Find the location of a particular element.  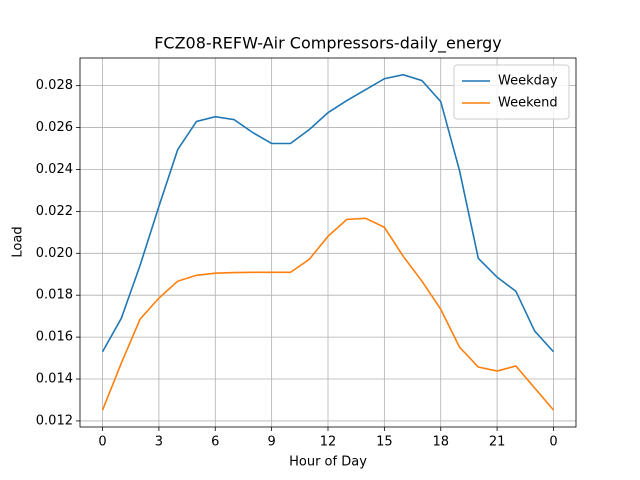

y-tick-label: 0.016 is located at coordinates (54, 337).